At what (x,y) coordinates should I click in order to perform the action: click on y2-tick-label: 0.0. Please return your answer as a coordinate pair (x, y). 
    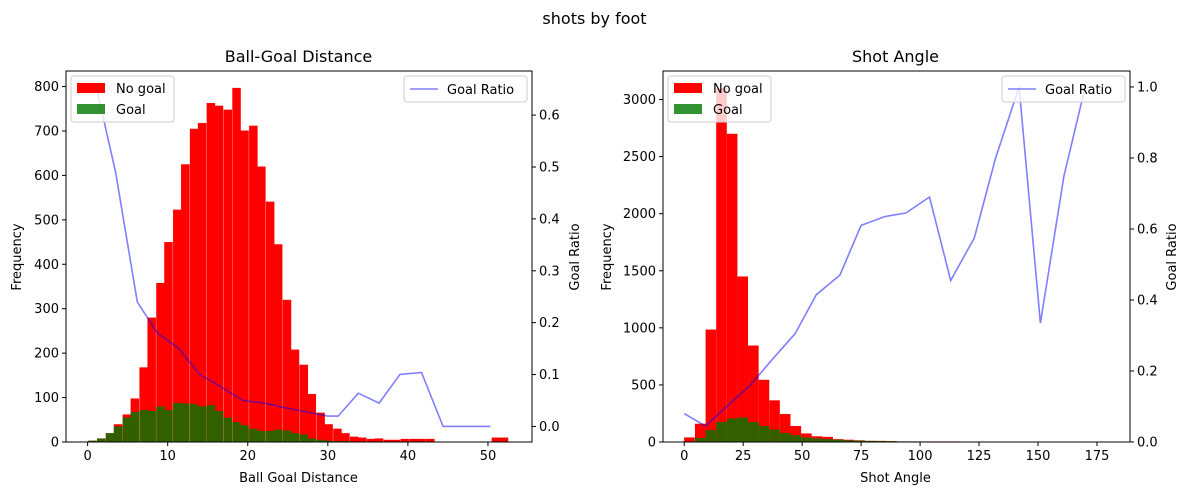
    Looking at the image, I should click on (549, 427).